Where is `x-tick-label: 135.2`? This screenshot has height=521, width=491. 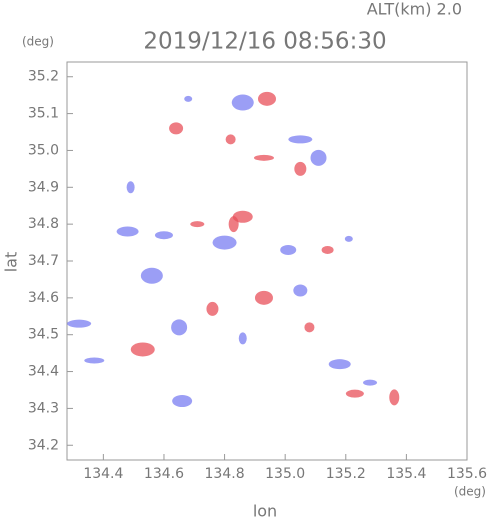
x-tick-label: 135.2 is located at coordinates (346, 474).